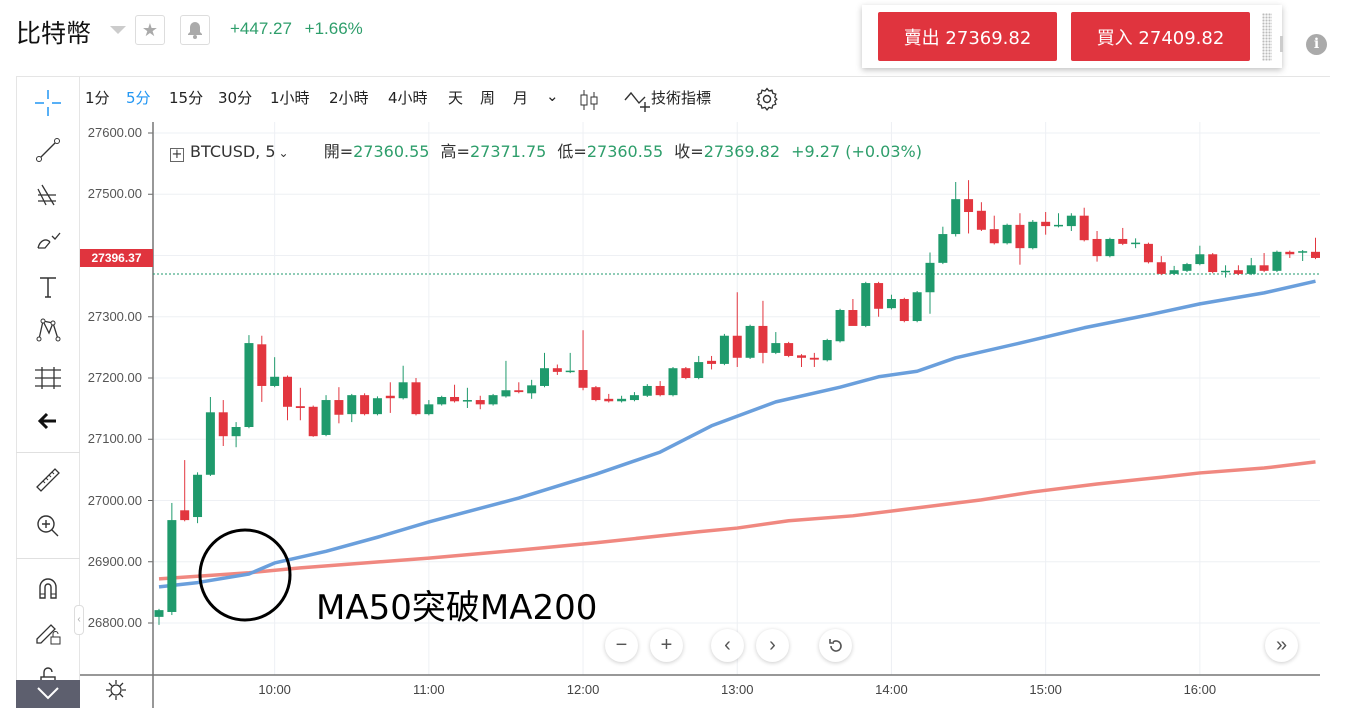 The height and width of the screenshot is (713, 1346). Describe the element at coordinates (48, 150) in the screenshot. I see `trend-line-icon` at that location.